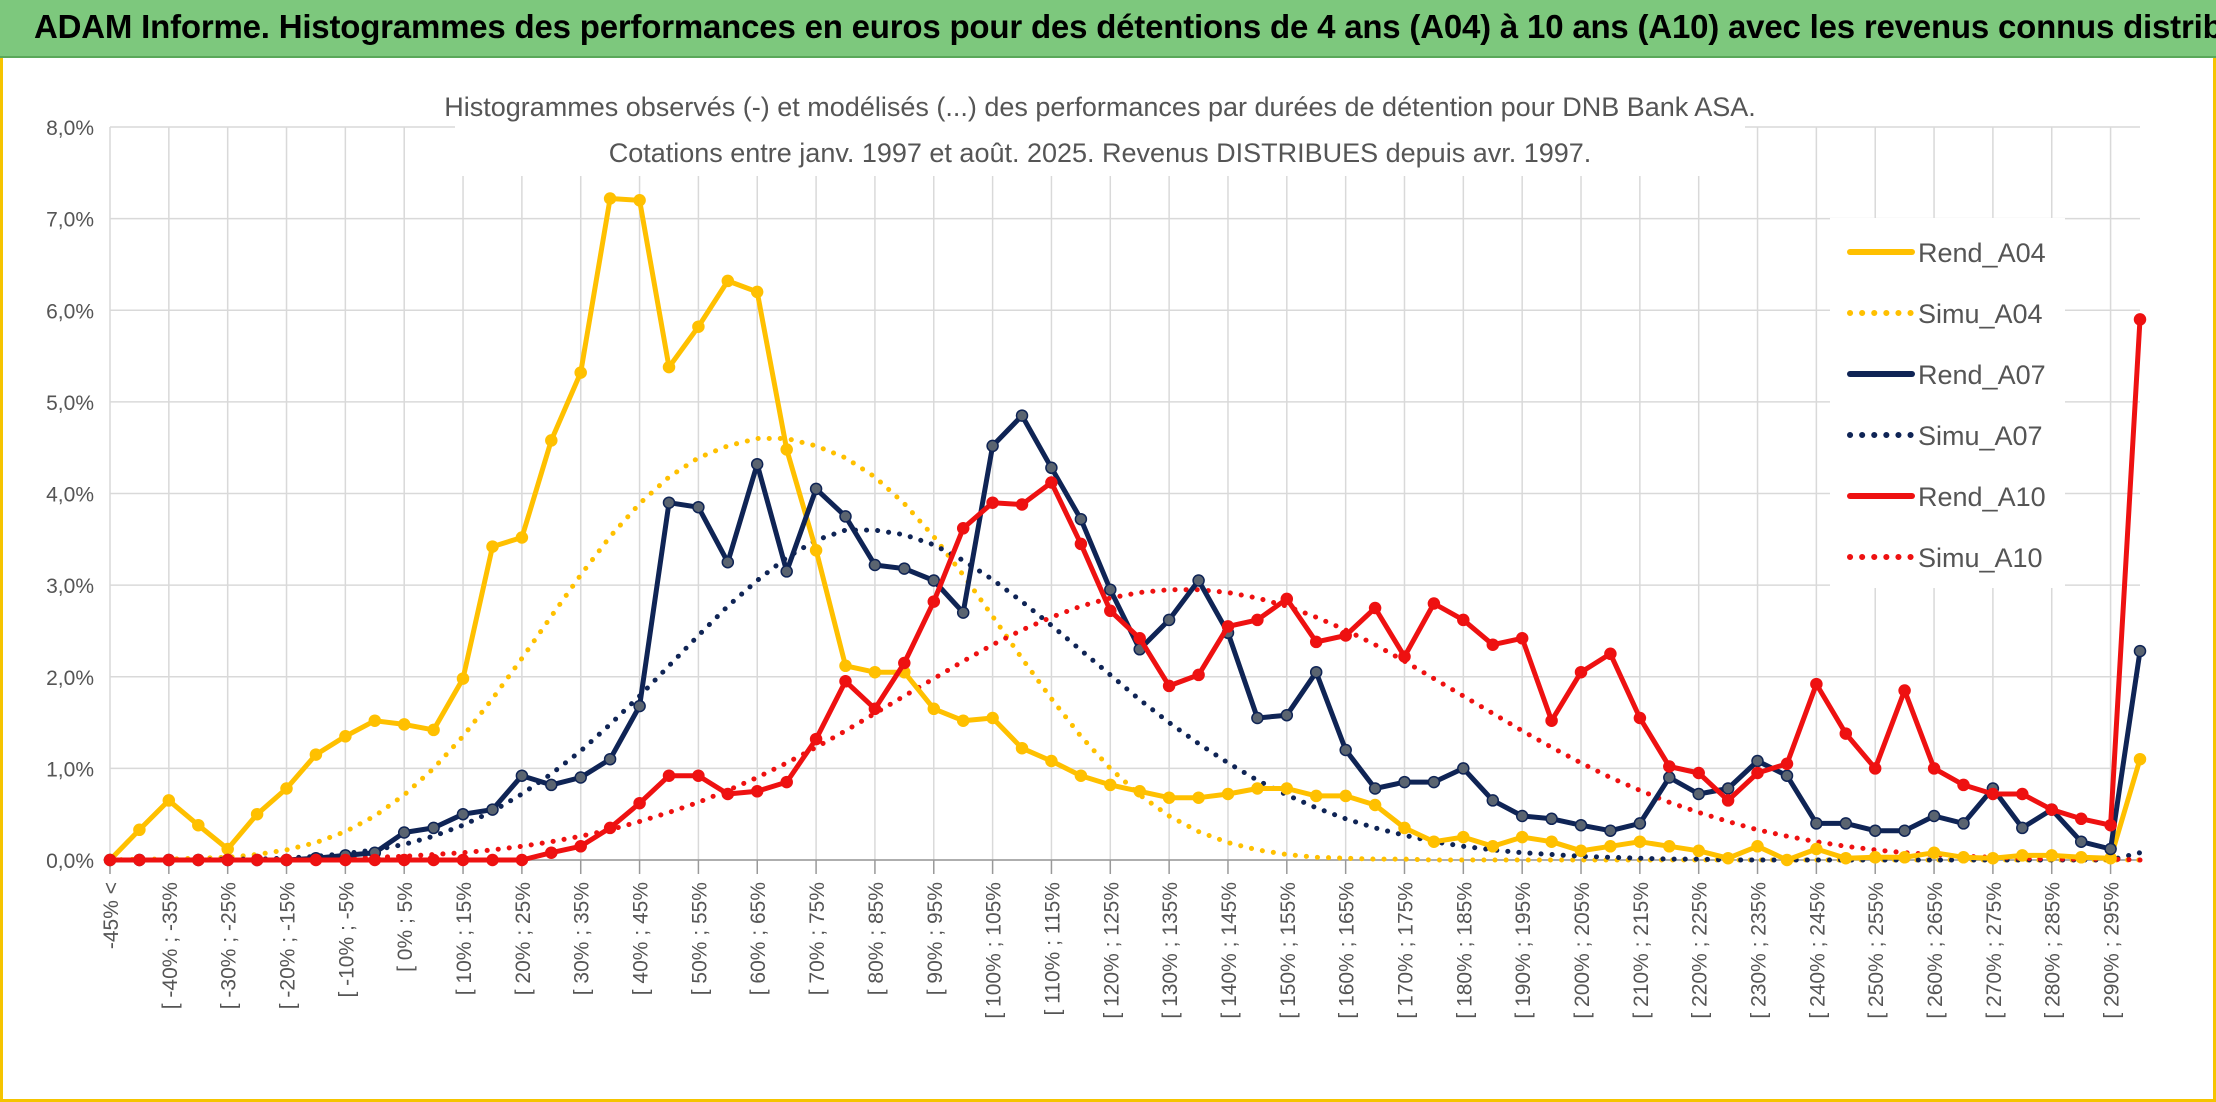  I want to click on legend-entry: Simu_A07, so click(1980, 436).